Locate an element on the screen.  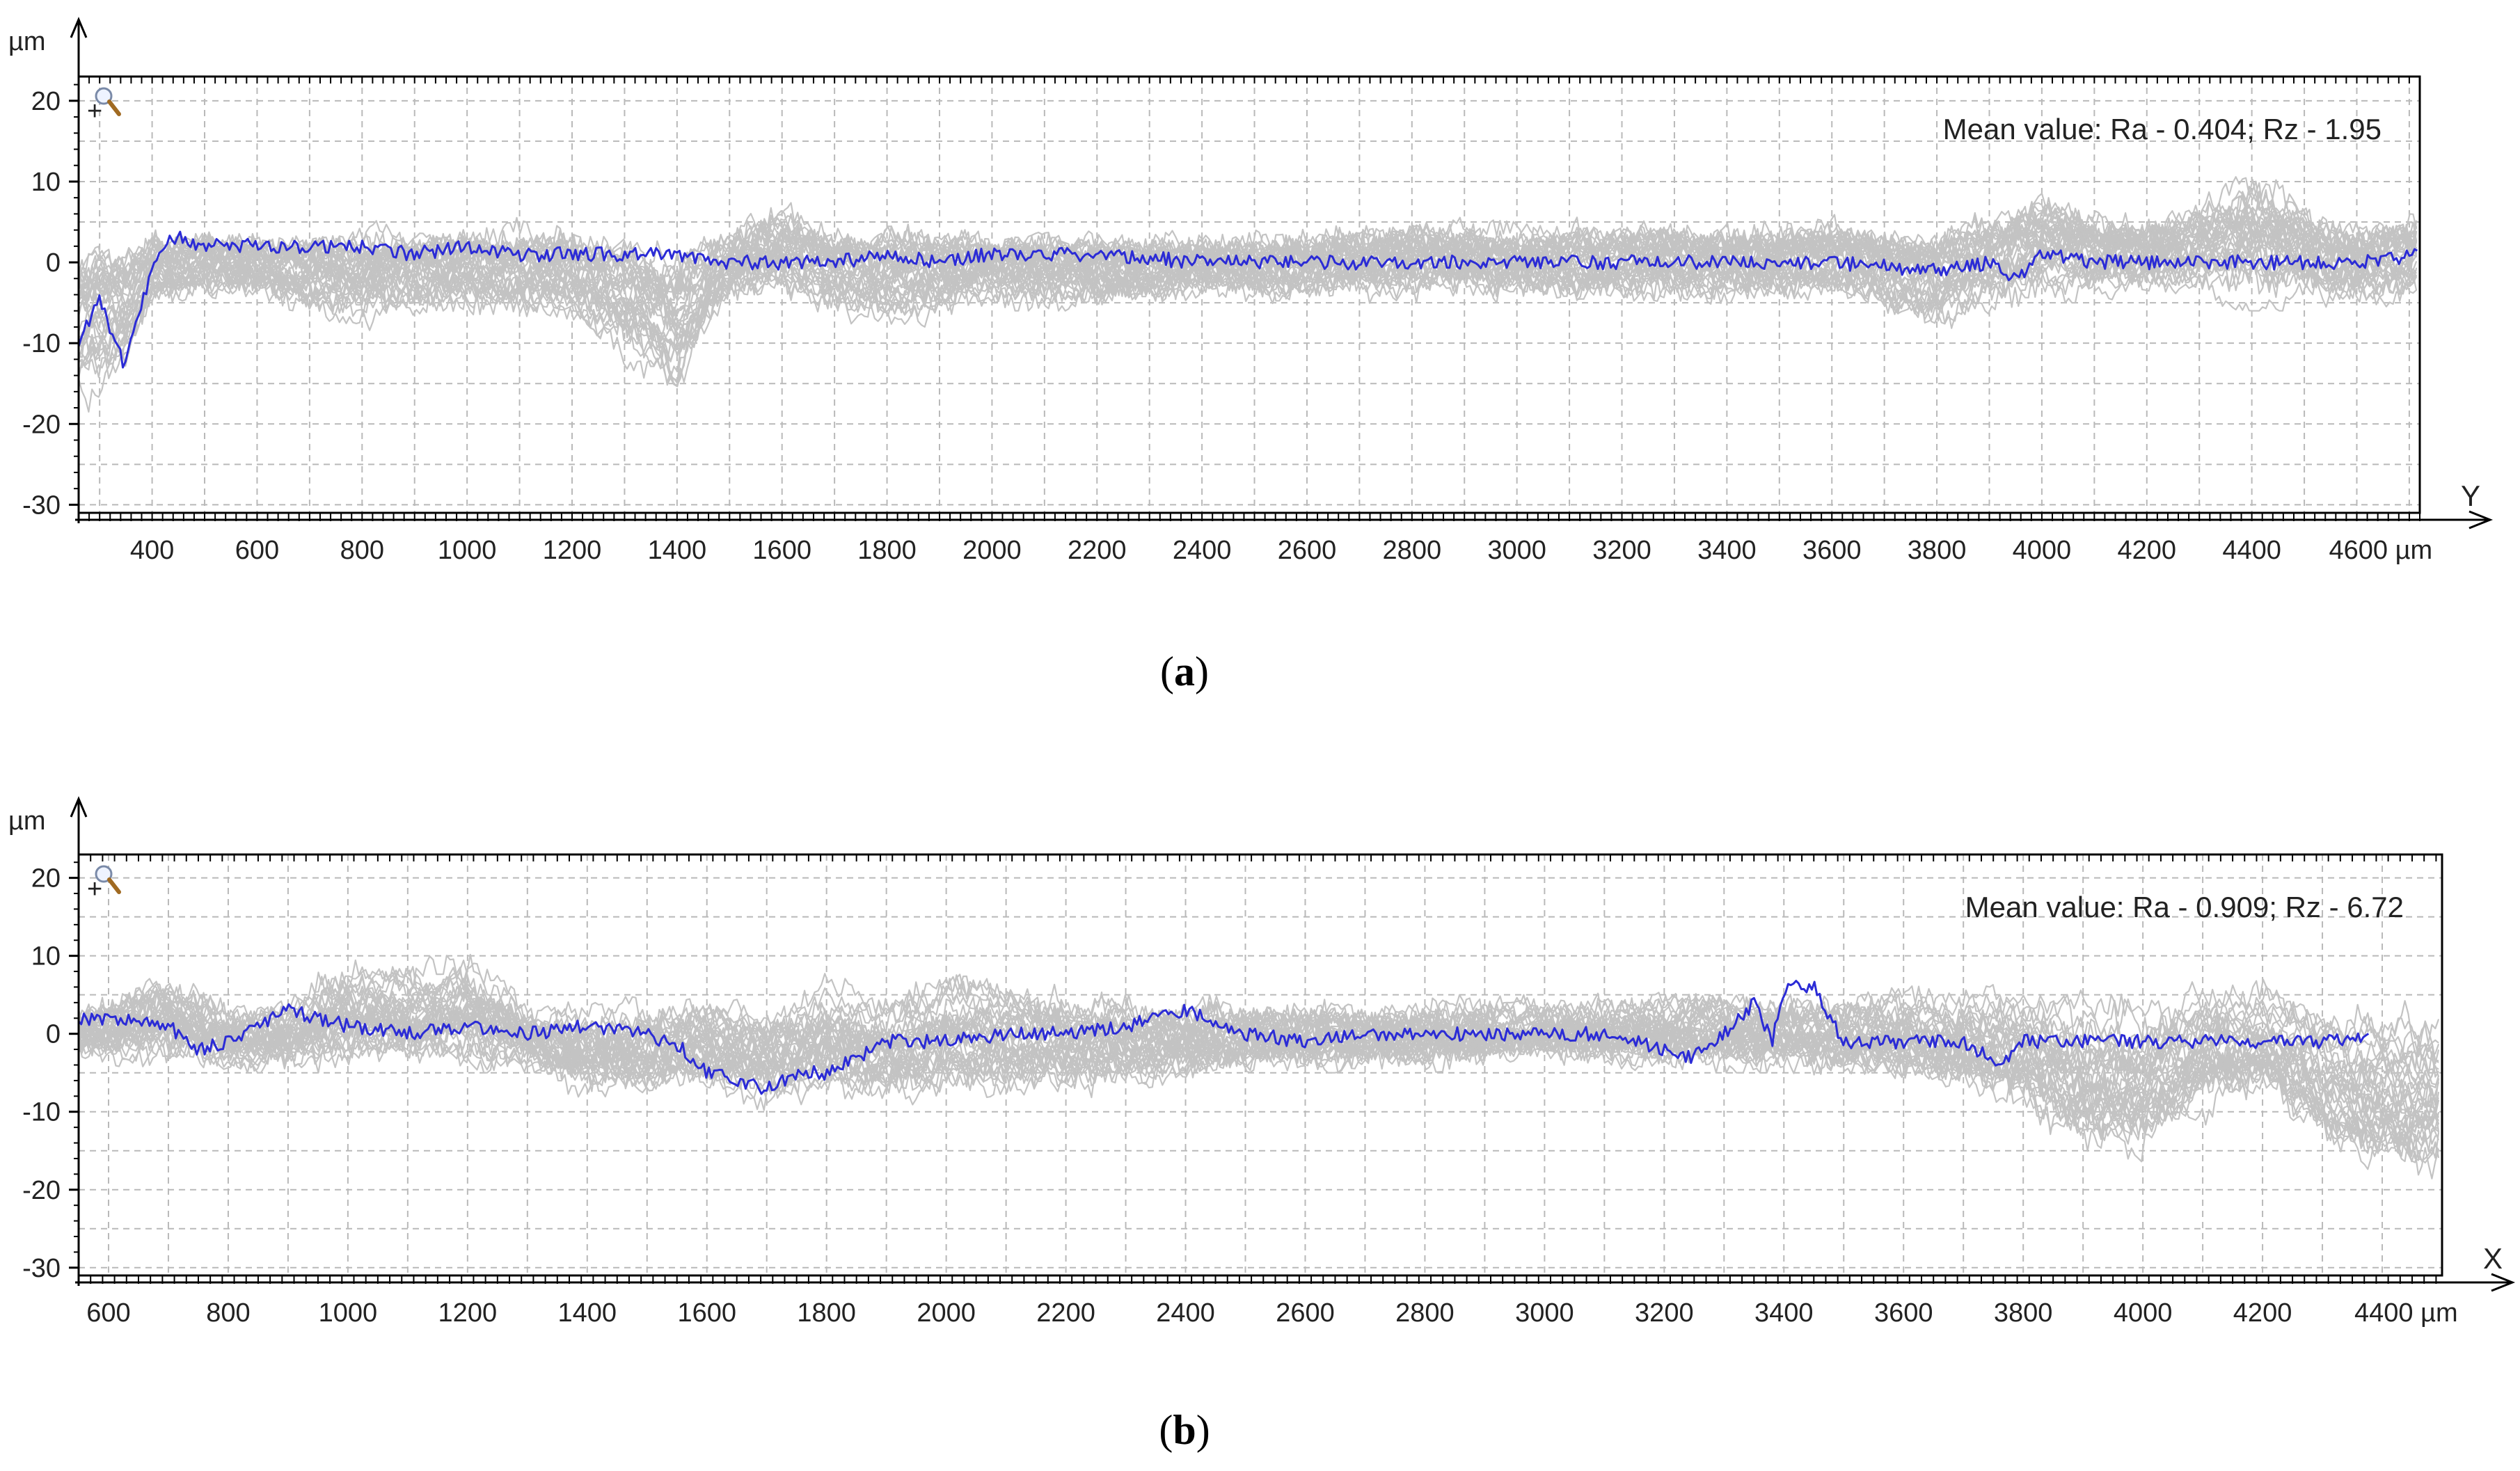
figure-caption-a: (a) is located at coordinates (1184, 671).